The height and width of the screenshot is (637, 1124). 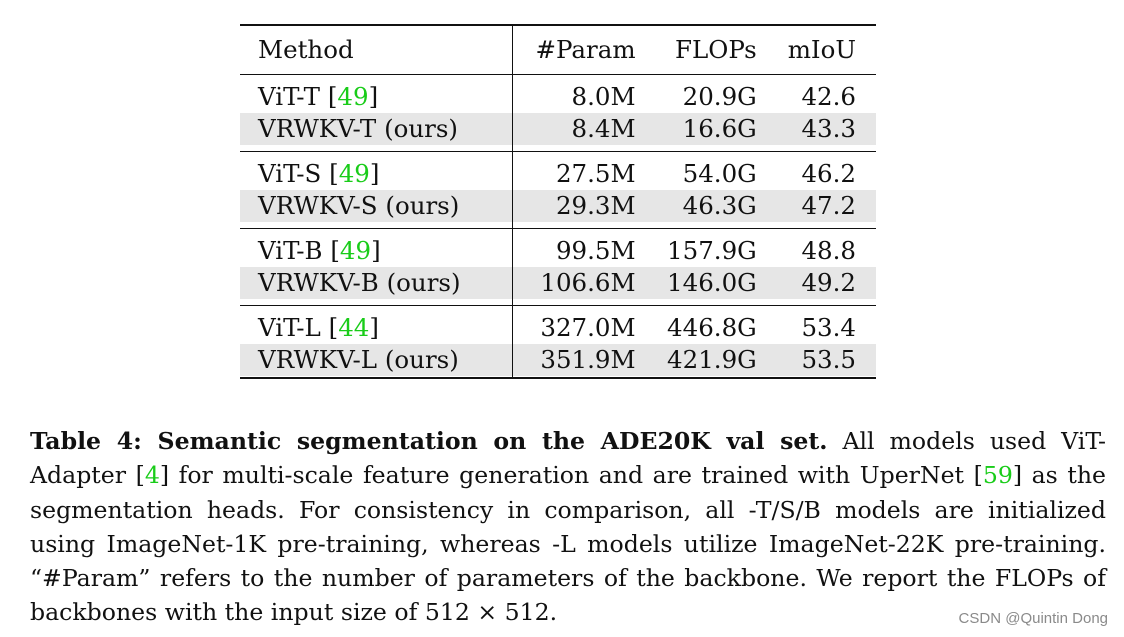 What do you see at coordinates (358, 359) in the screenshot?
I see `method-name: VRWKV-L (ours)` at bounding box center [358, 359].